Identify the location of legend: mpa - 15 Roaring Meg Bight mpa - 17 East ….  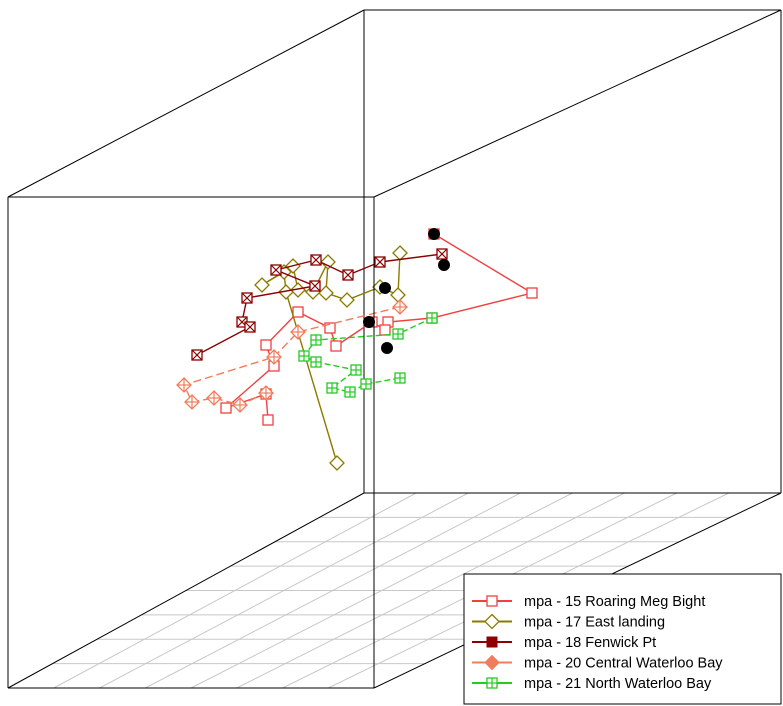
(622, 639).